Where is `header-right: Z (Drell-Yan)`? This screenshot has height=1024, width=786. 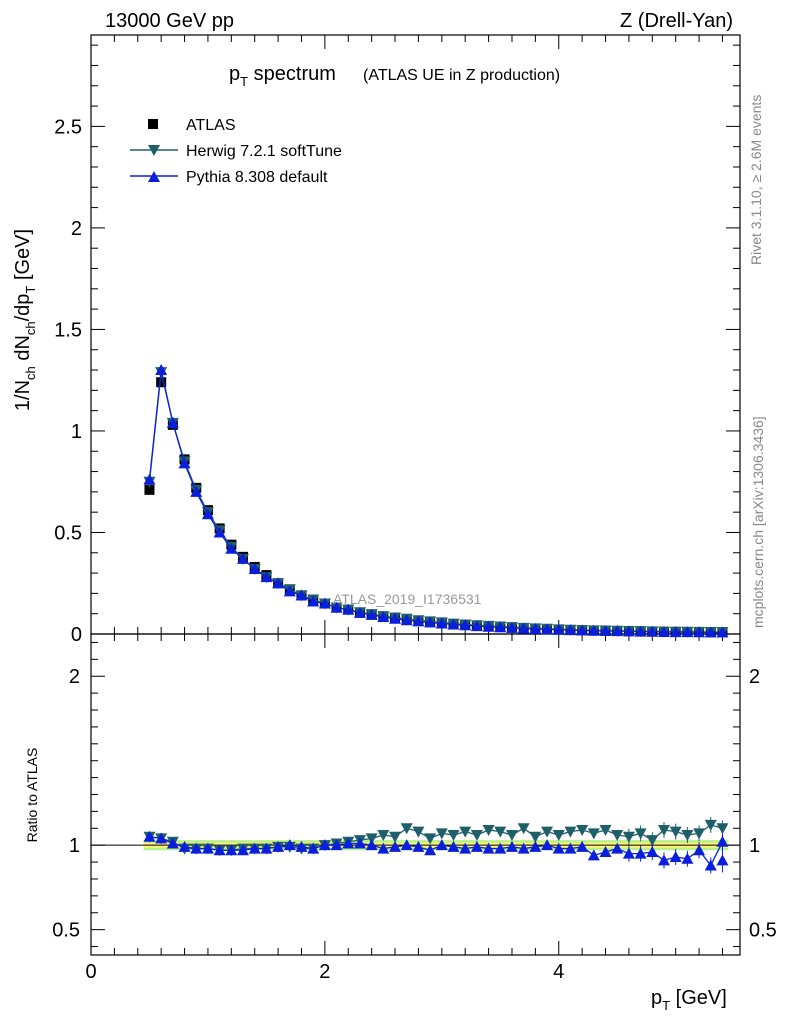 header-right: Z (Drell-Yan) is located at coordinates (676, 21).